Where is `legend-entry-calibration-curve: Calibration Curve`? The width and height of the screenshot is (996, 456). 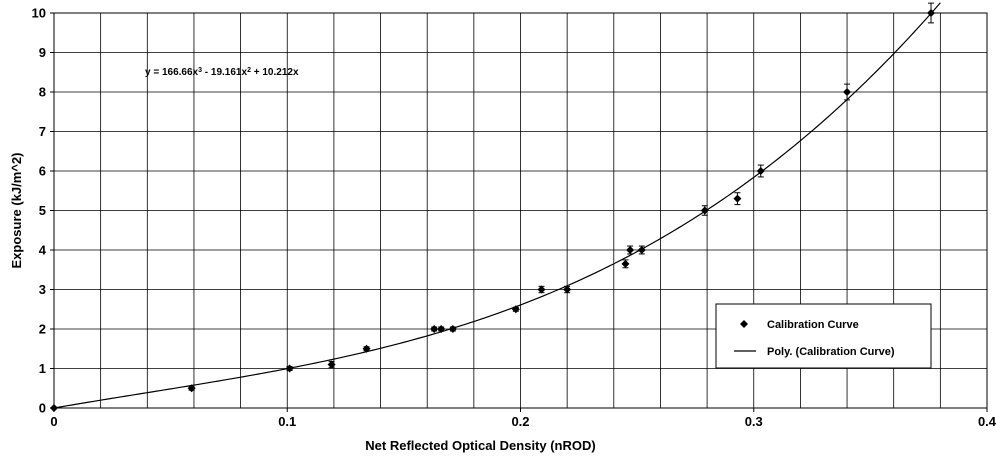
legend-entry-calibration-curve: Calibration Curve is located at coordinates (813, 325).